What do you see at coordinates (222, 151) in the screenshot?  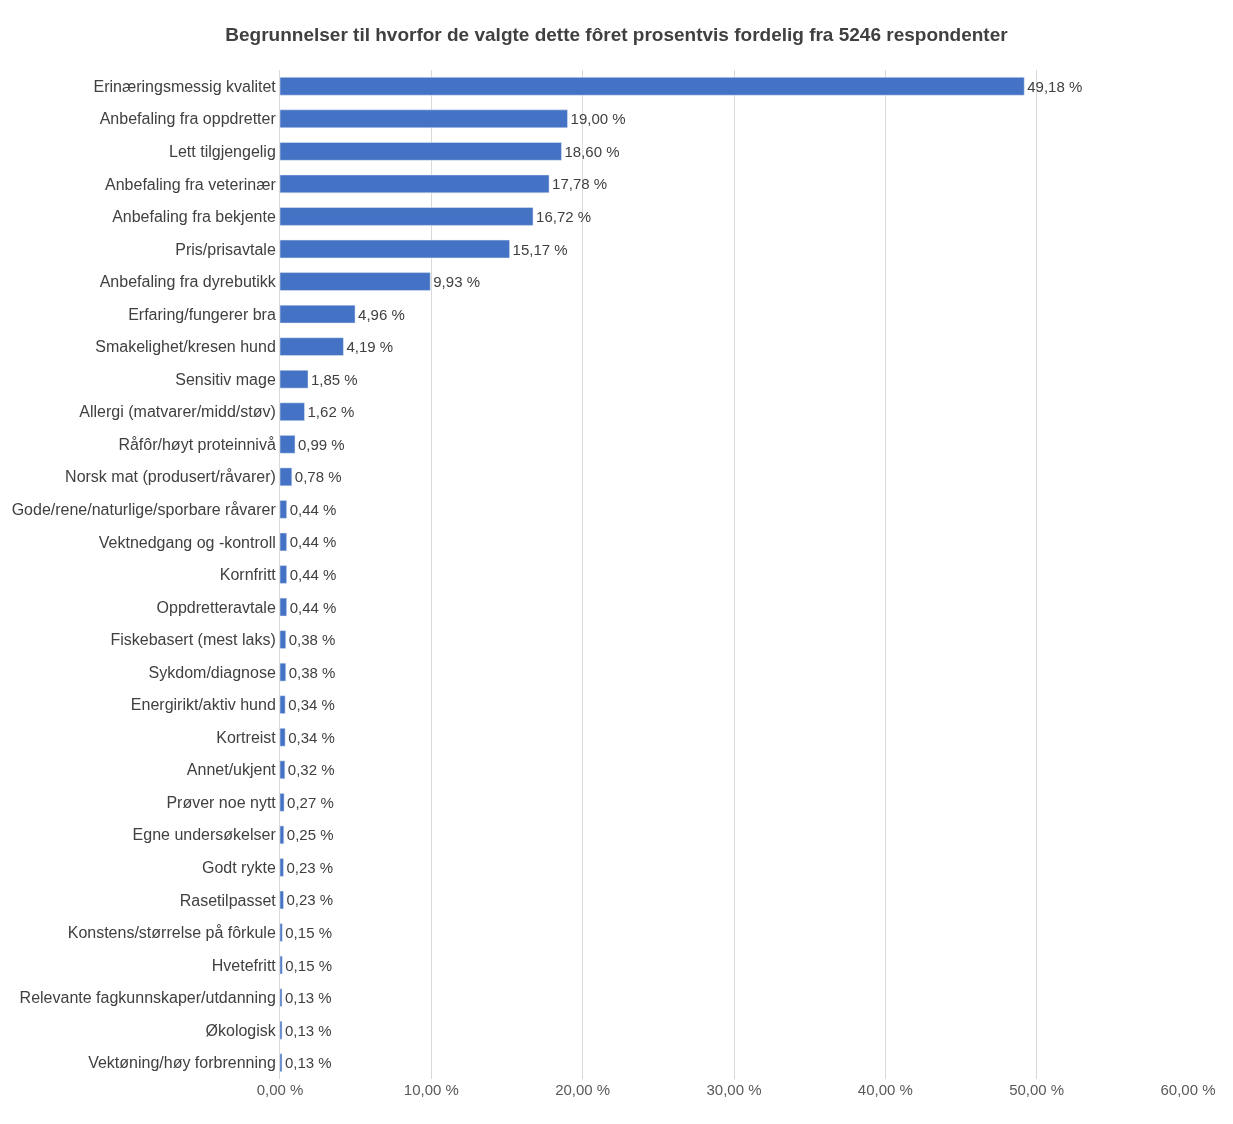 I see `y-tick-label: Lett tilgjengelig` at bounding box center [222, 151].